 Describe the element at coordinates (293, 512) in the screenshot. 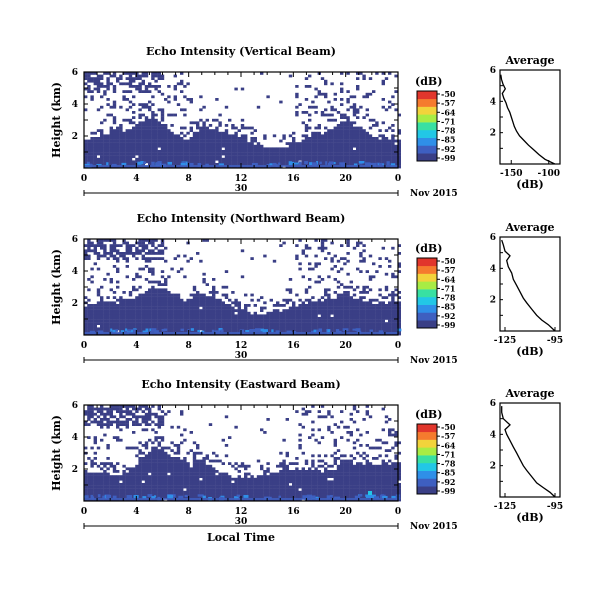

I see `x-tick-label: 16` at that location.